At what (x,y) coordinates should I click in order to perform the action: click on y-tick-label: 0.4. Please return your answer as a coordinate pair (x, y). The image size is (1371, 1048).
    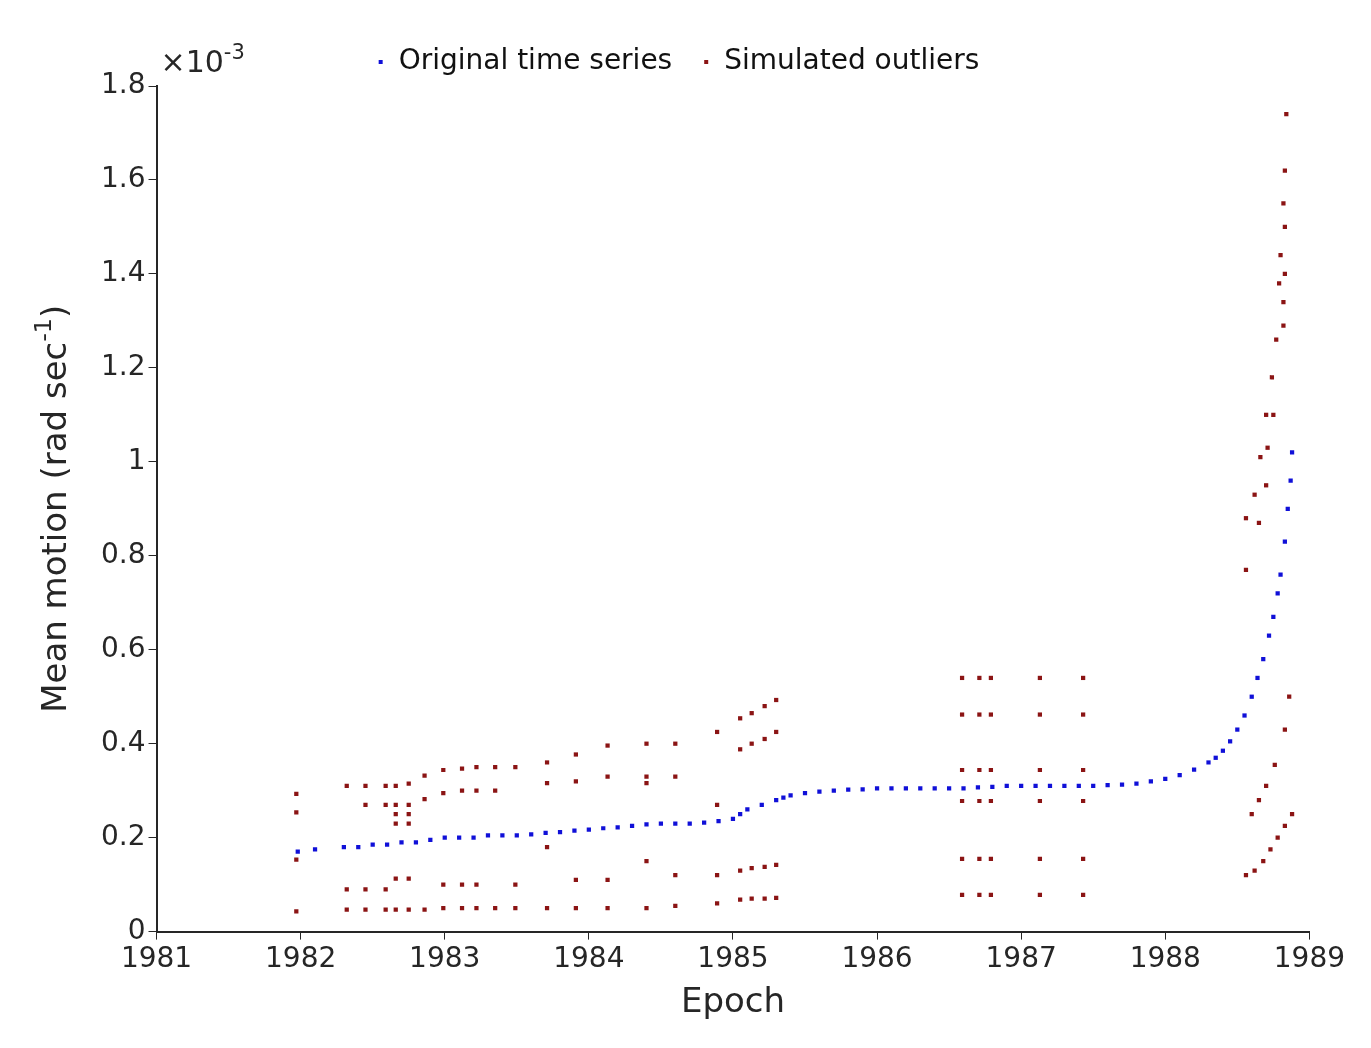
    Looking at the image, I should click on (123, 741).